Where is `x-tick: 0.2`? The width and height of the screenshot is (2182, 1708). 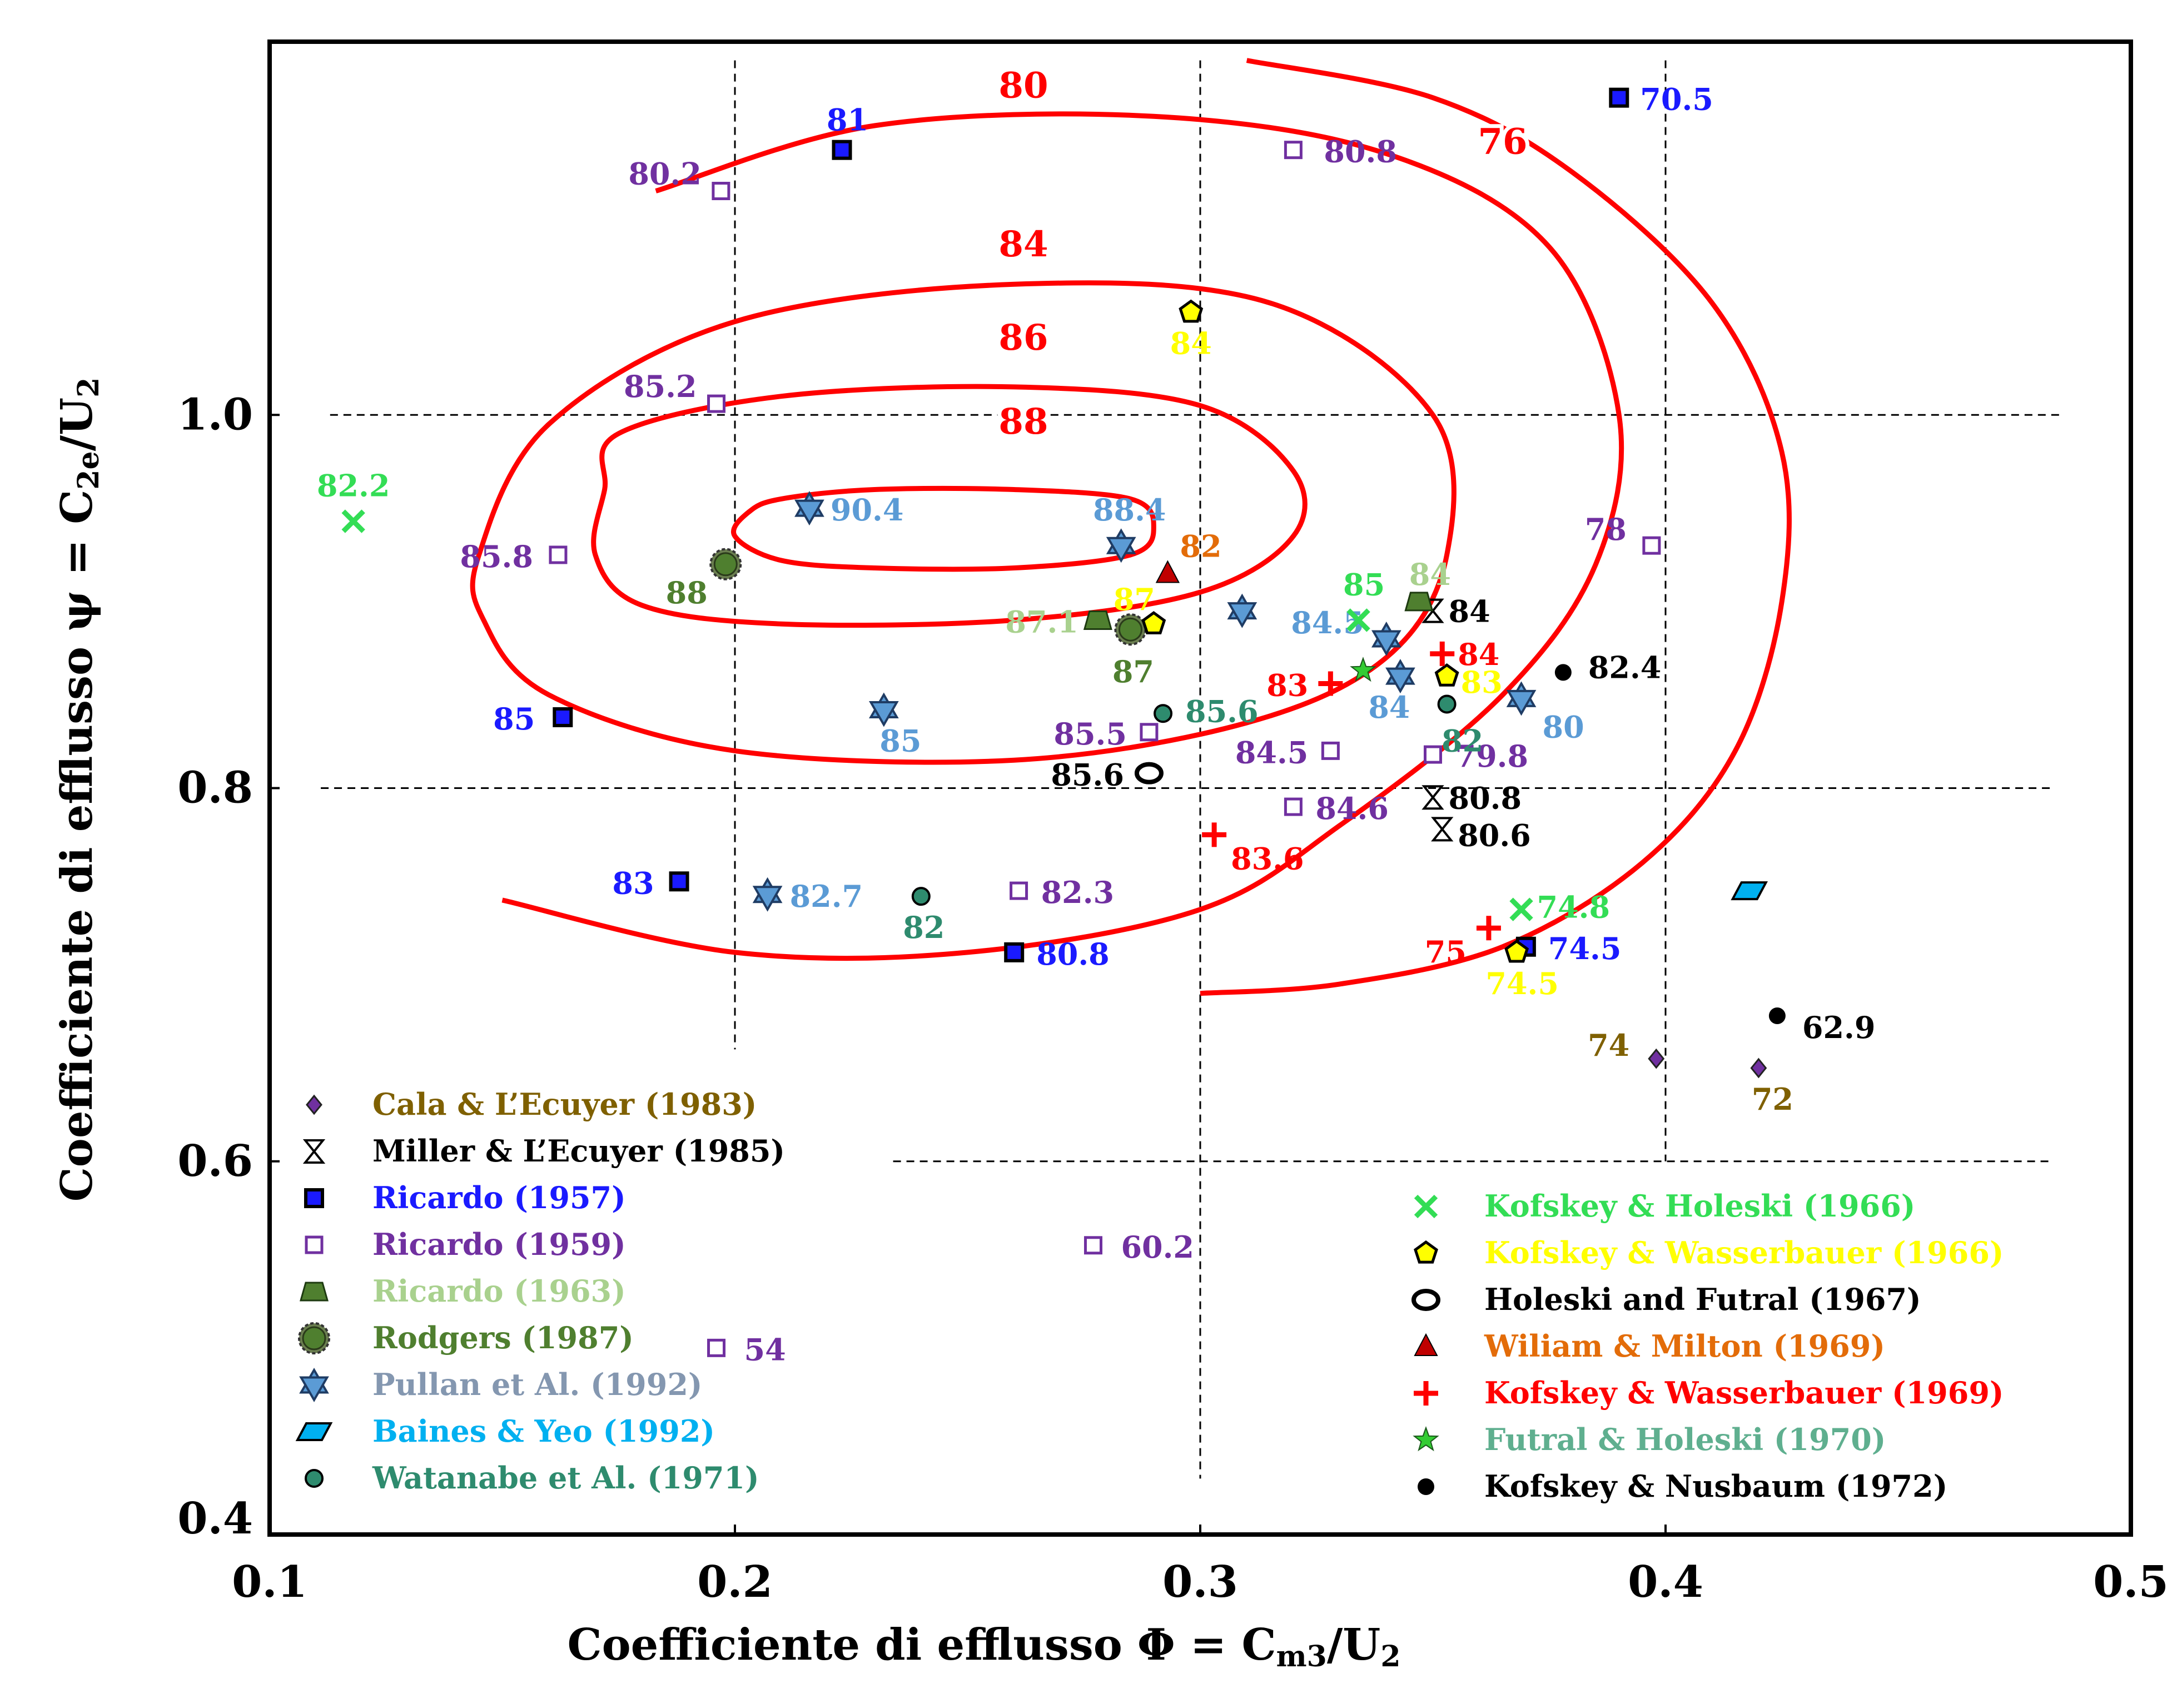
x-tick: 0.2 is located at coordinates (735, 1566).